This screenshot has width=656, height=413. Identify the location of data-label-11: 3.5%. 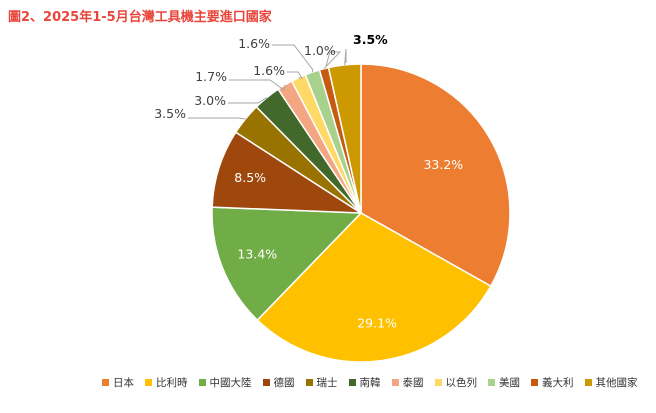
(370, 39).